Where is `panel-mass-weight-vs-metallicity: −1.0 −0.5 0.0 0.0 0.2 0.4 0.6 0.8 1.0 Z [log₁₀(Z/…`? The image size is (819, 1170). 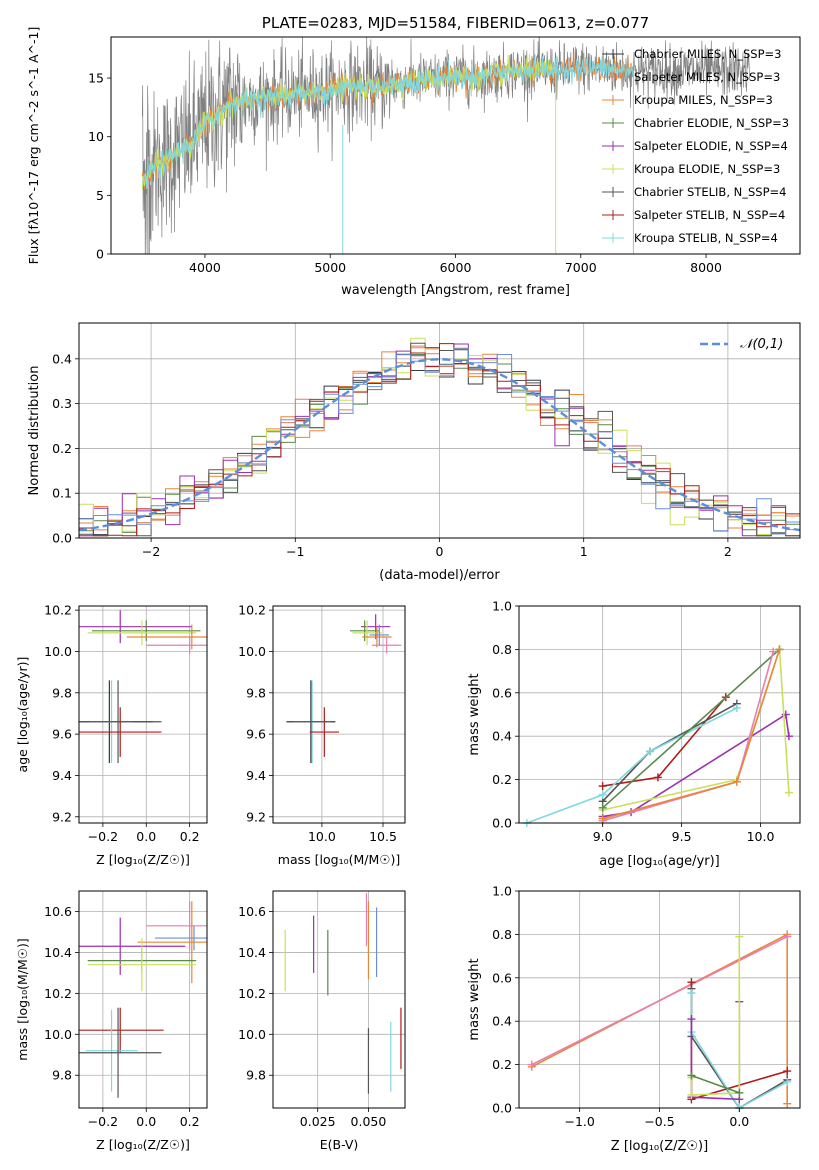
panel-mass-weight-vs-metallicity: −1.0 −0.5 0.0 0.0 0.2 0.4 0.6 0.8 1.0 Z [log₁₀(Z/… is located at coordinates (634, 1019).